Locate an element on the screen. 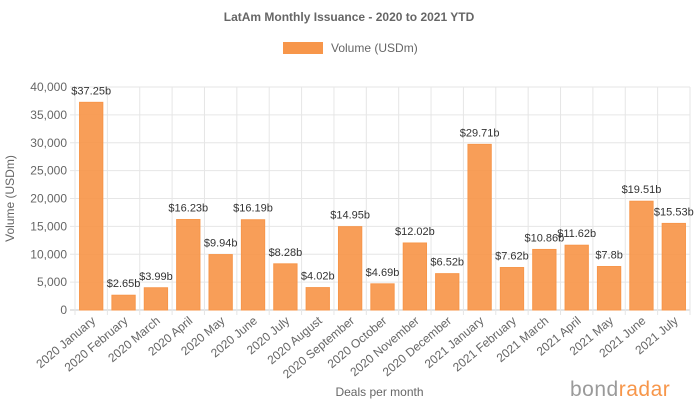 Image resolution: width=698 pixels, height=404 pixels. legend-swatch is located at coordinates (303, 48).